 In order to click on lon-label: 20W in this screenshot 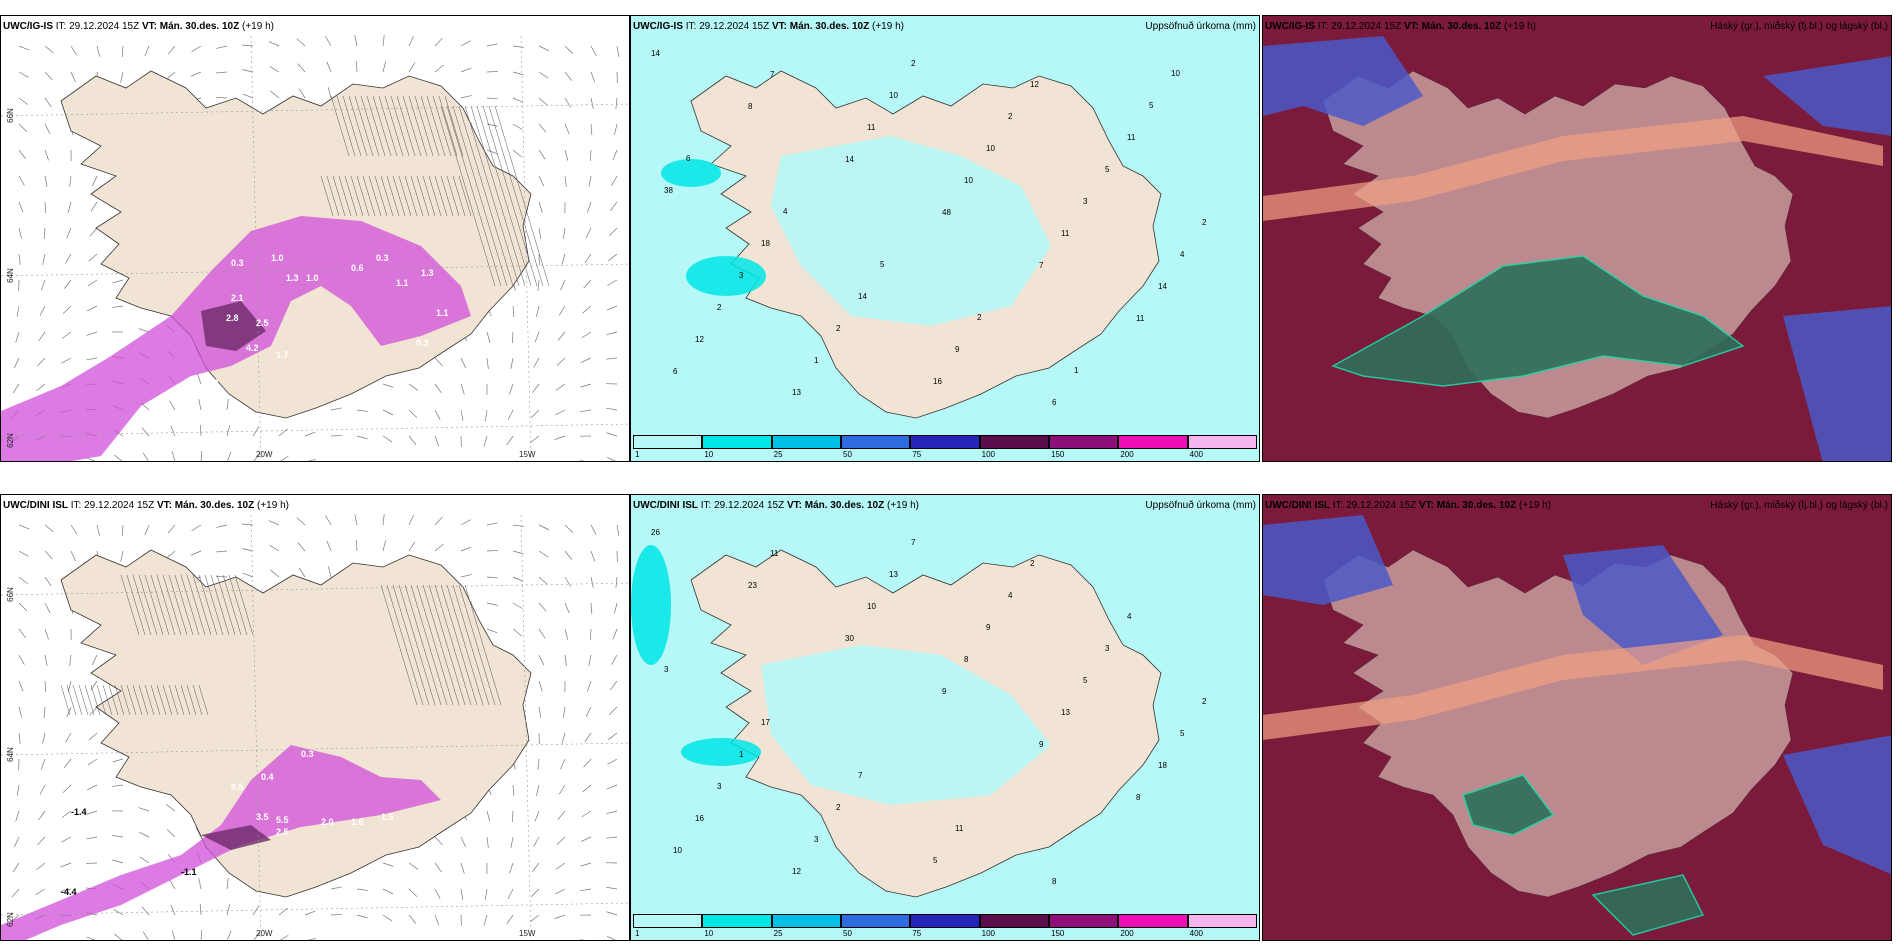, I will do `click(264, 933)`.